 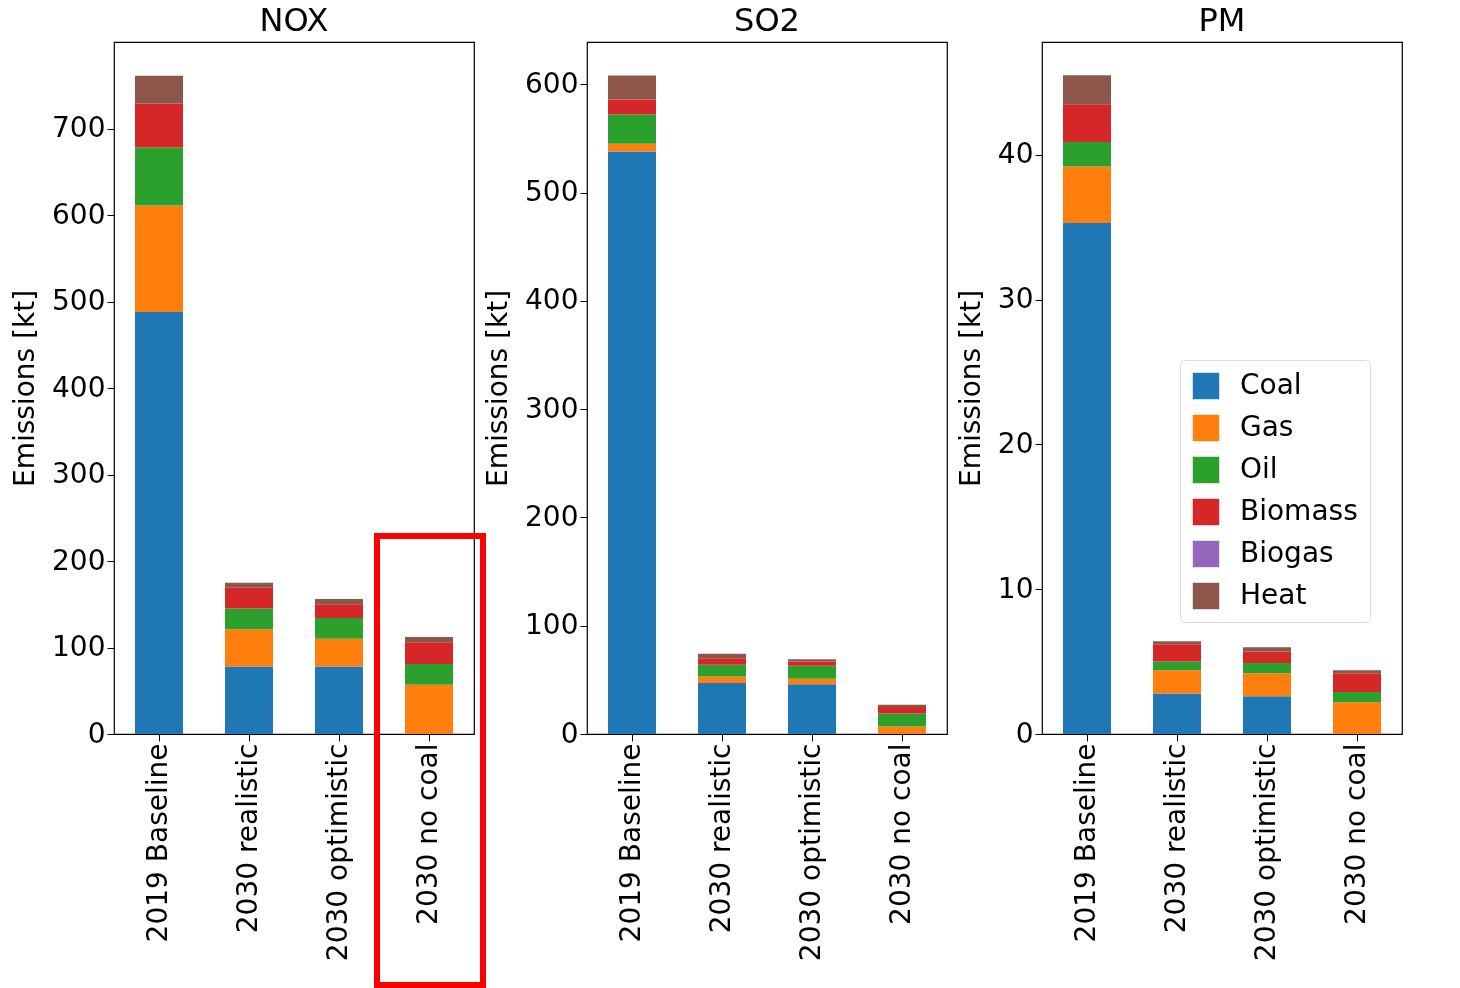 What do you see at coordinates (1271, 384) in the screenshot?
I see `legend-label: Coal` at bounding box center [1271, 384].